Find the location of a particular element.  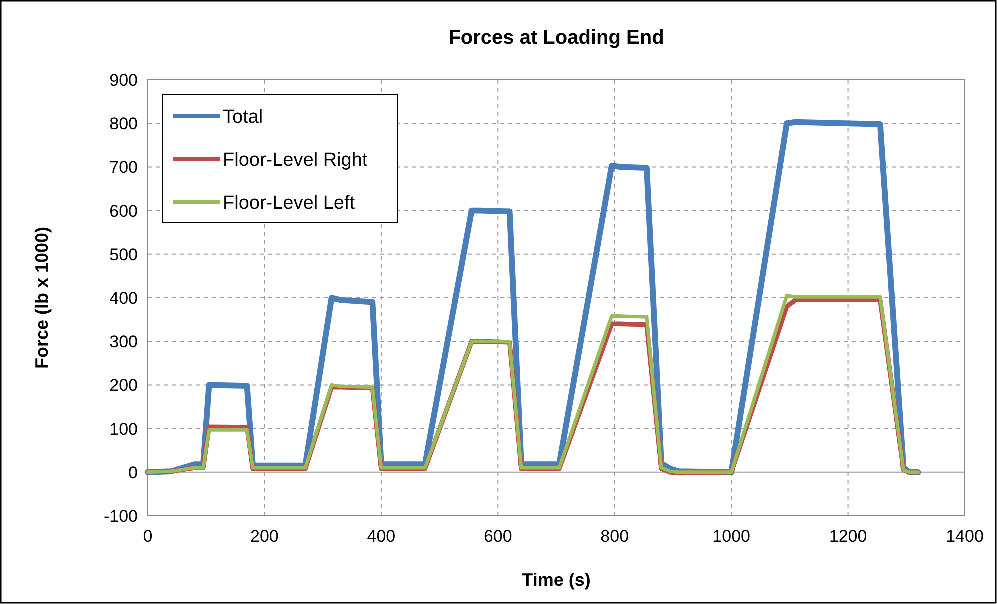

x-tick-label: 600 is located at coordinates (498, 536).